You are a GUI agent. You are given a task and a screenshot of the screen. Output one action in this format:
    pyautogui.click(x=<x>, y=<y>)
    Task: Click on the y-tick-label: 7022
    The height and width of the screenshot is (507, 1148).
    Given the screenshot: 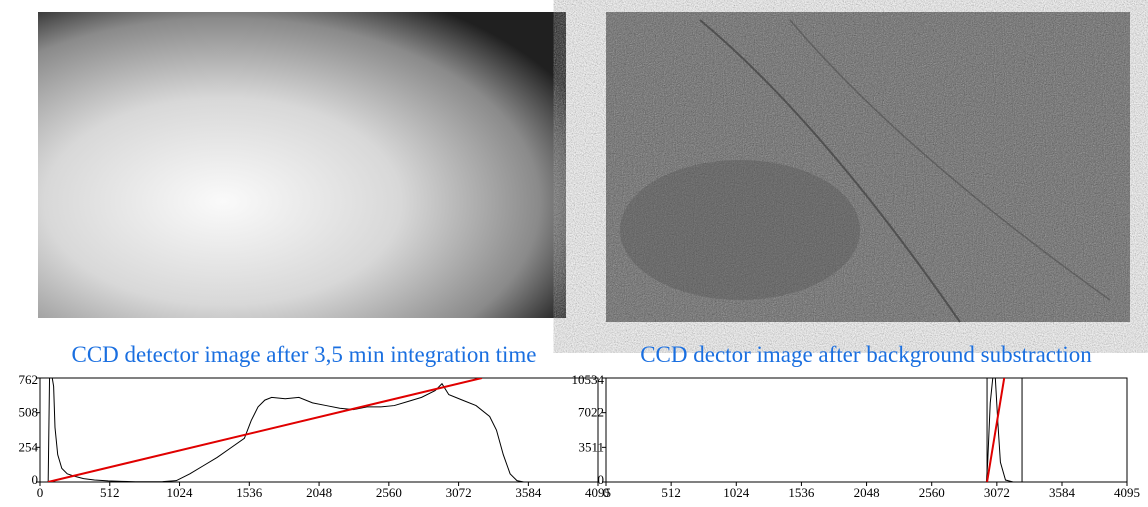 What is the action you would take?
    pyautogui.click(x=591, y=412)
    